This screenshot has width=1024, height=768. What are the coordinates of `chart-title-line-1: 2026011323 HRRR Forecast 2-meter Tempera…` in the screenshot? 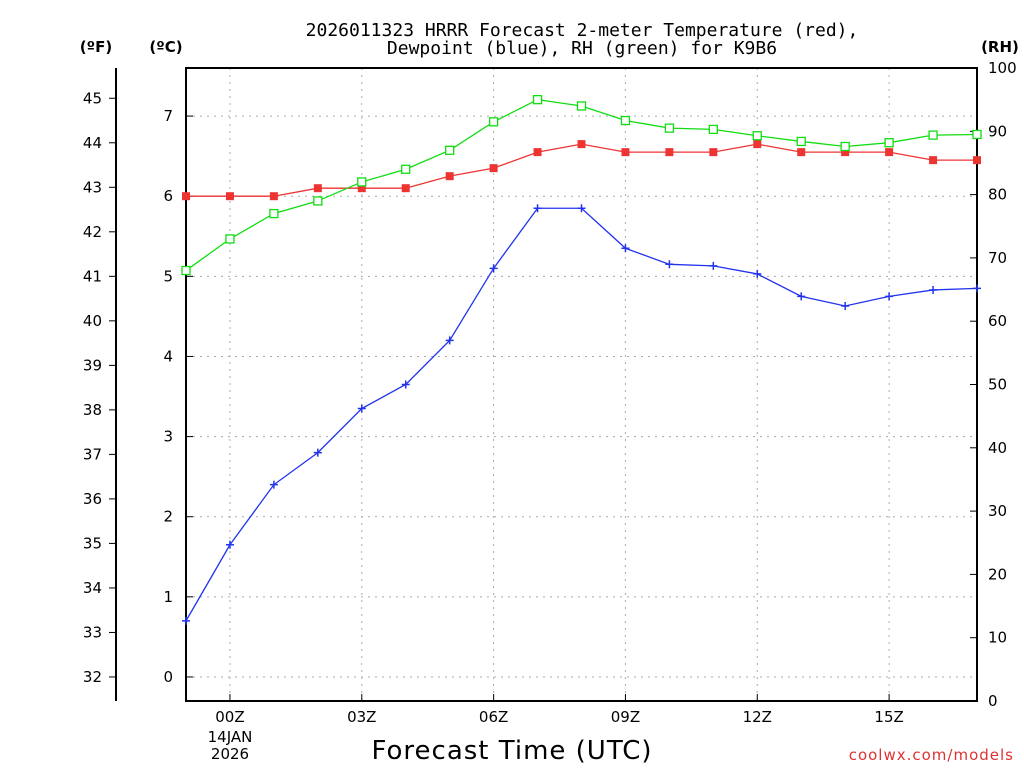 It's located at (582, 30).